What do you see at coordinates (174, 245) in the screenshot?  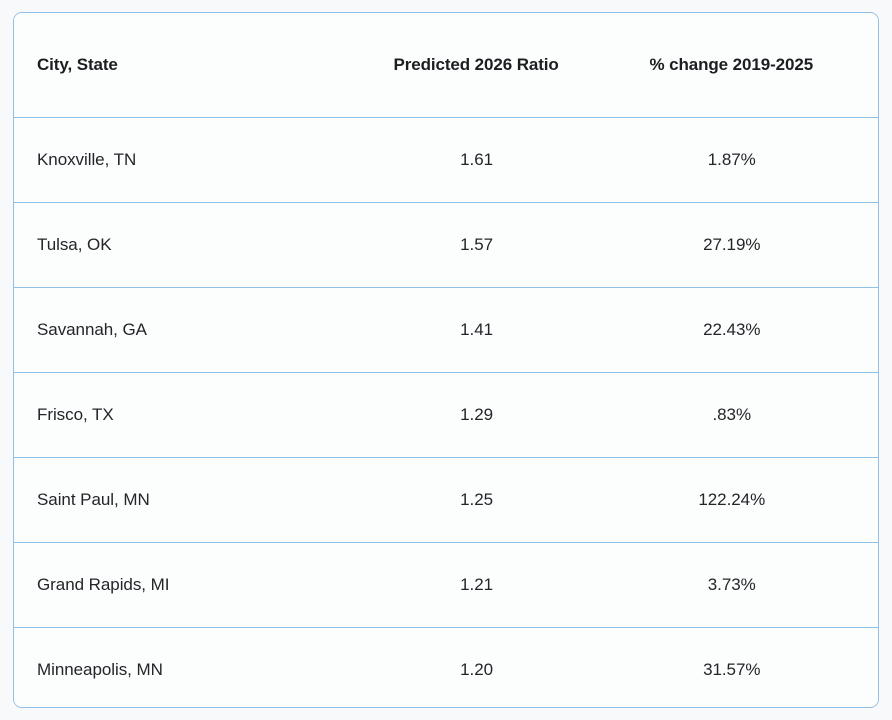 I see `cell-city: Tulsa, OK` at bounding box center [174, 245].